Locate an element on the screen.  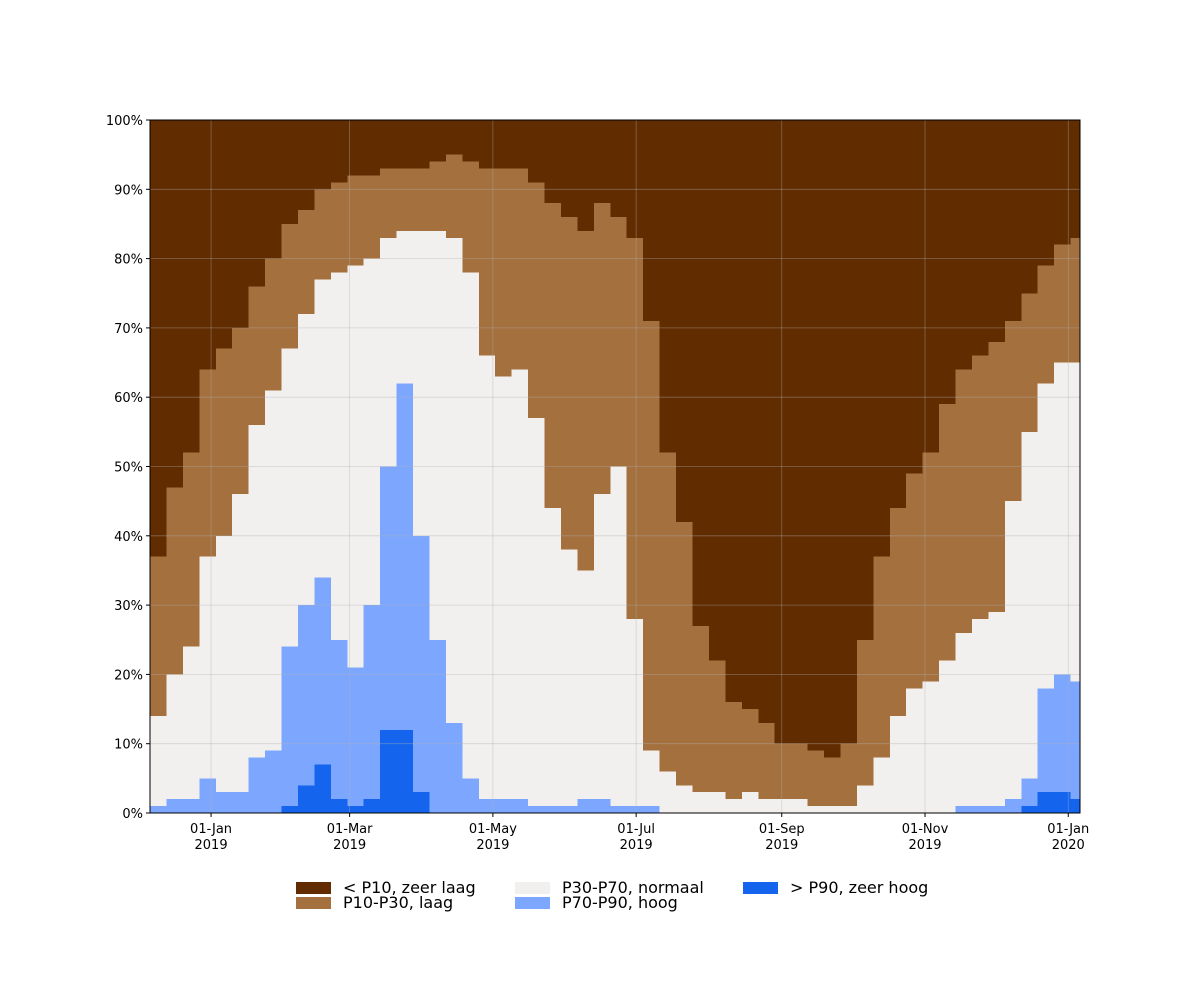
legend-label: > P90, zeer hoog is located at coordinates (859, 887).